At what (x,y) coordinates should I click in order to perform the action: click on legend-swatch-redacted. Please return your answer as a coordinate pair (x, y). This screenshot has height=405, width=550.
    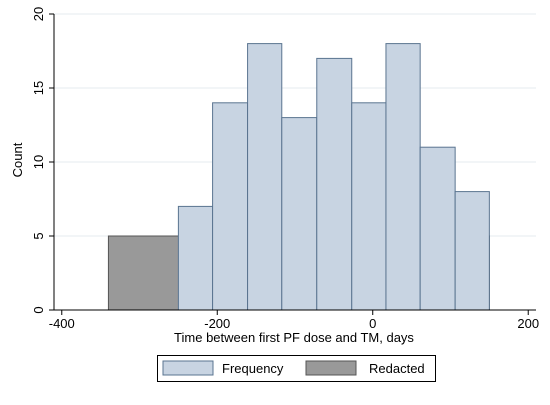
    Looking at the image, I should click on (331, 368).